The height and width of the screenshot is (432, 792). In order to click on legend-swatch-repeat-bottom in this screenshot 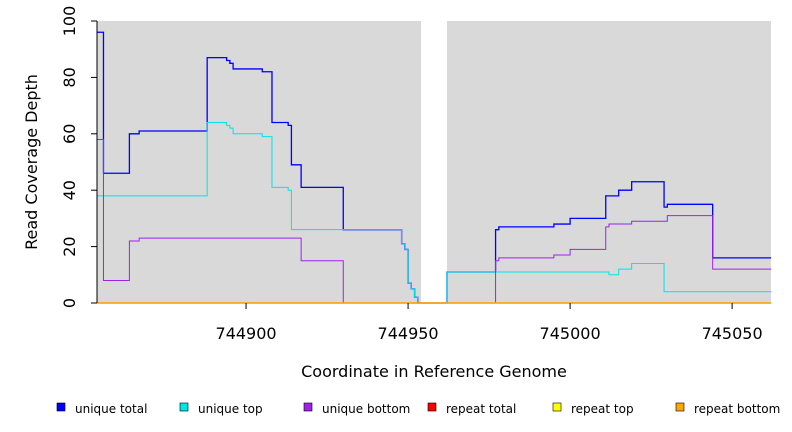, I will do `click(680, 407)`.